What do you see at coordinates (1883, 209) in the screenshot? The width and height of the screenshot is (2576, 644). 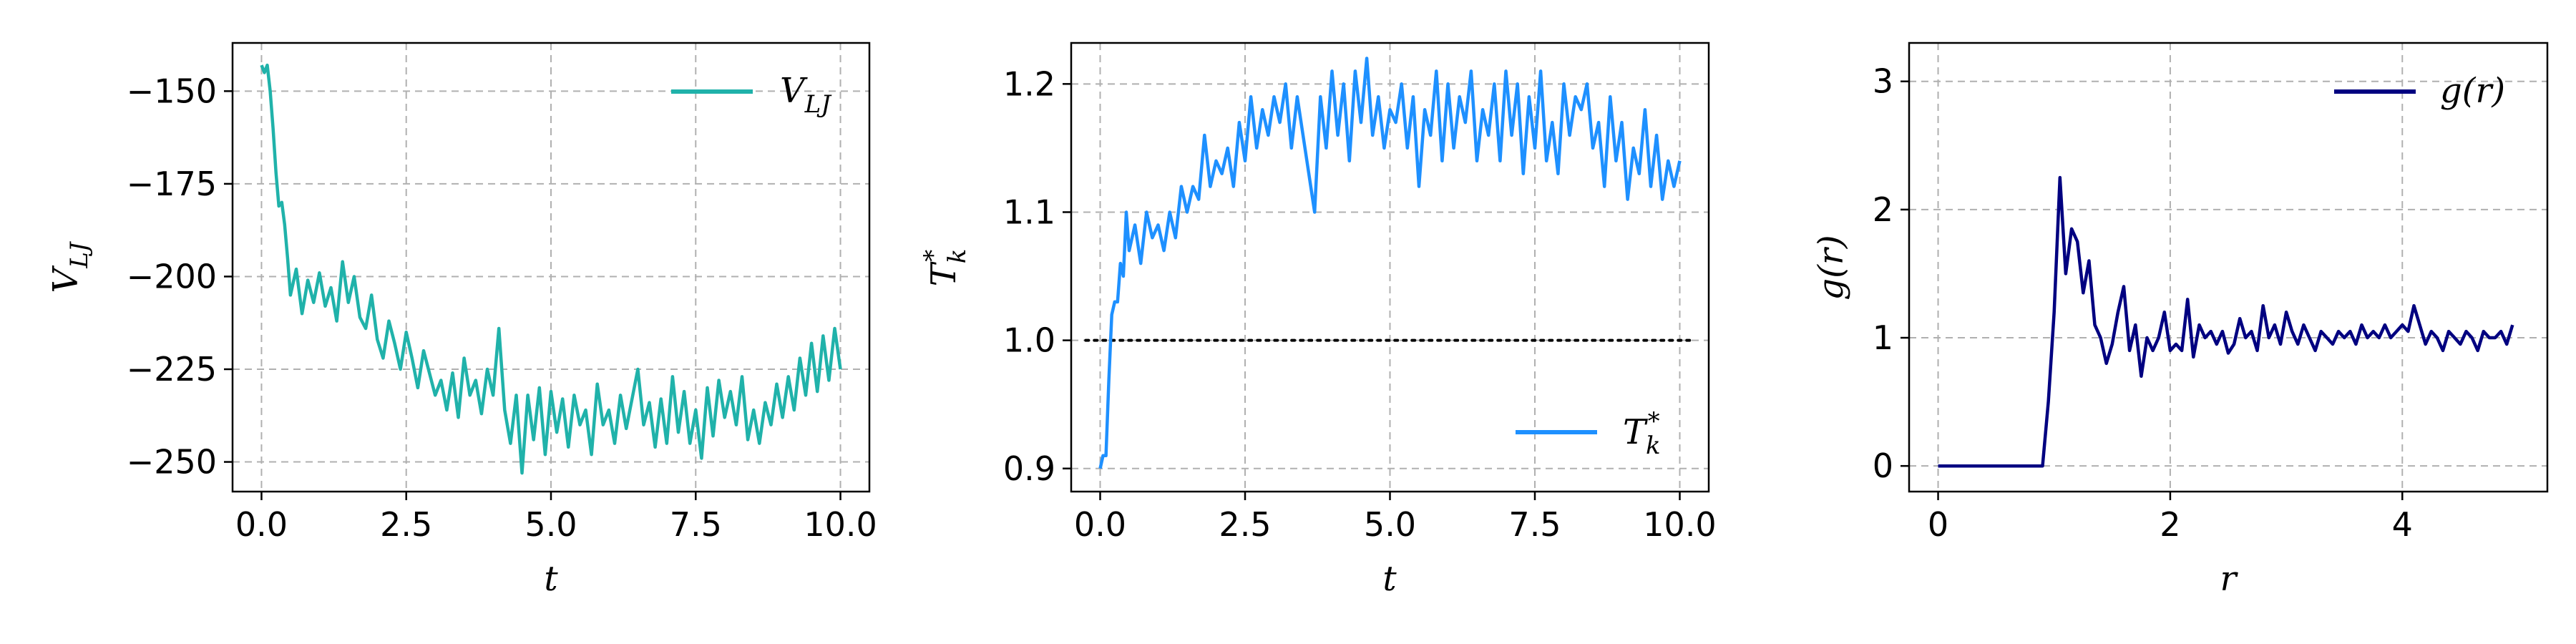 I see `y-tick-label: 2` at bounding box center [1883, 209].